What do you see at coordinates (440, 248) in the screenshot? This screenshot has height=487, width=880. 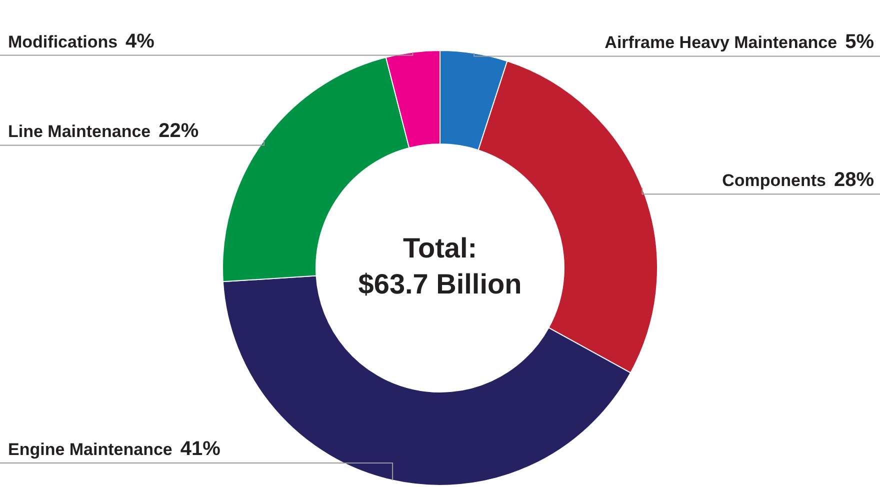 I see `text: Total:` at bounding box center [440, 248].